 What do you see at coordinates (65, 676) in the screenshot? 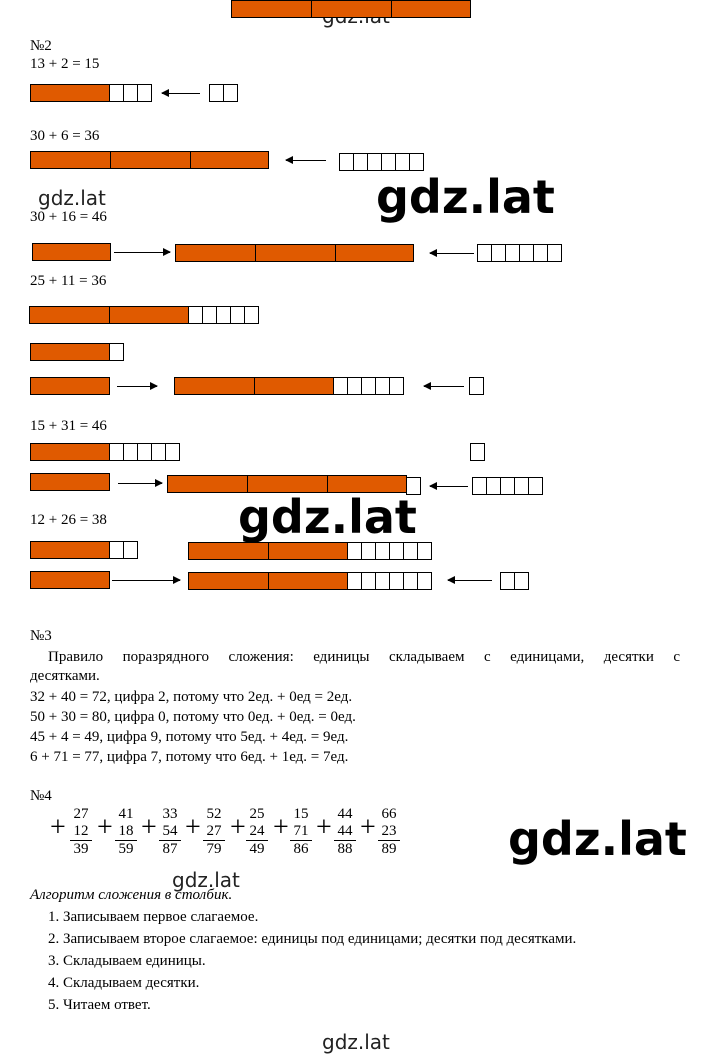
I see `rule-text-line2: десятками.` at bounding box center [65, 676].